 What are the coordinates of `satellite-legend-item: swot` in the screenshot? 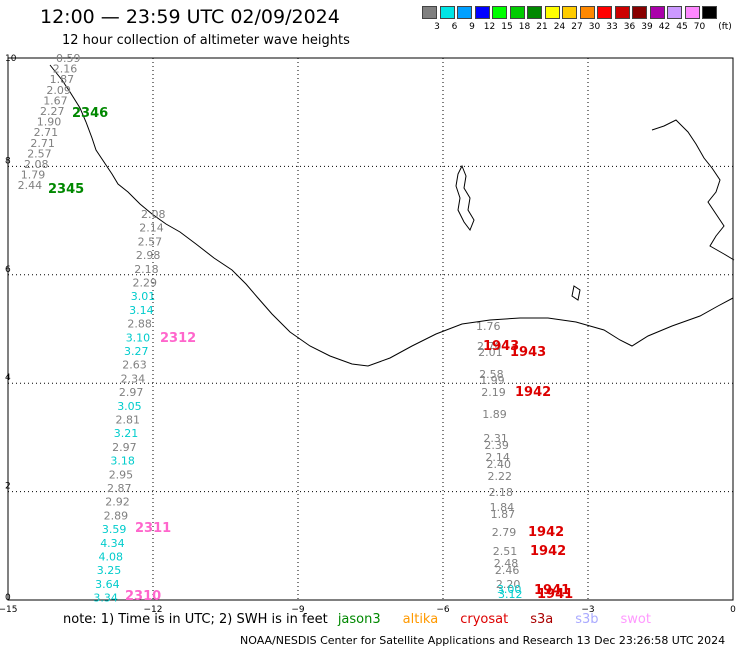 It's located at (635, 619).